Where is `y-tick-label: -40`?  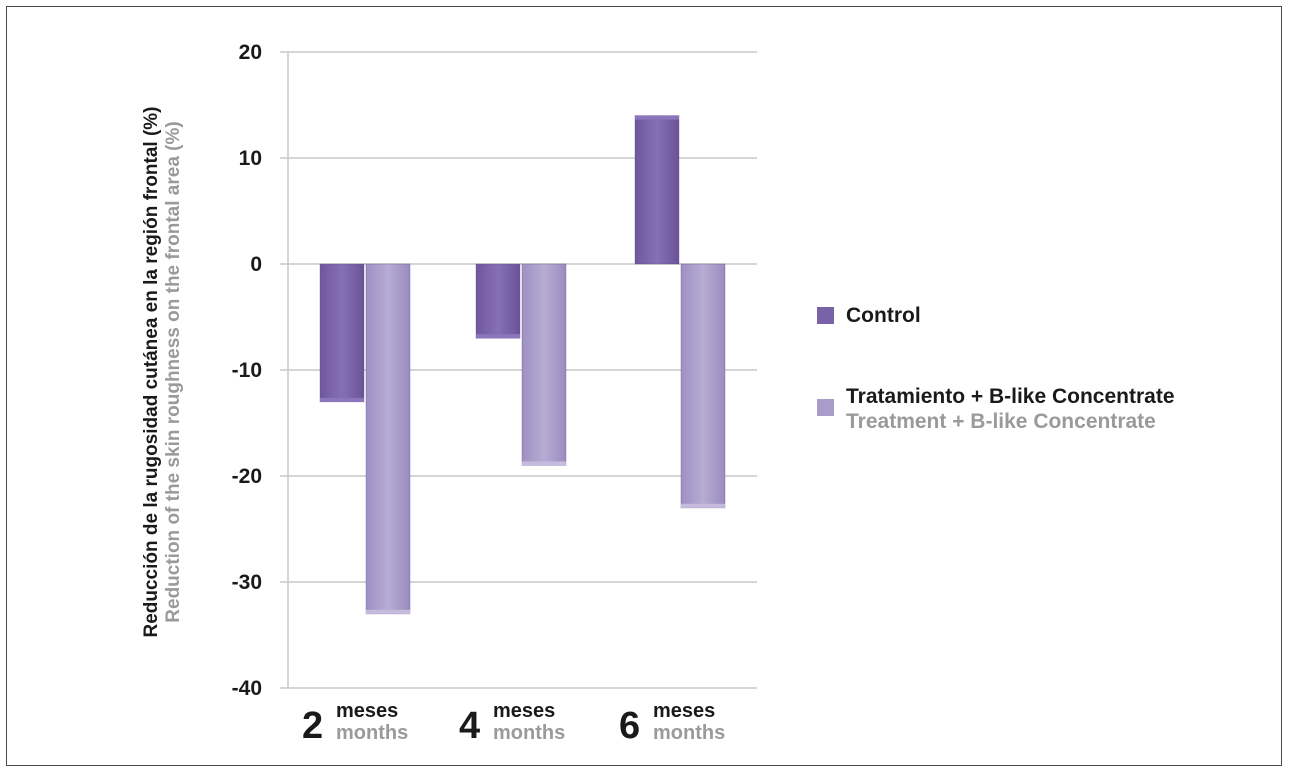
y-tick-label: -40 is located at coordinates (247, 688).